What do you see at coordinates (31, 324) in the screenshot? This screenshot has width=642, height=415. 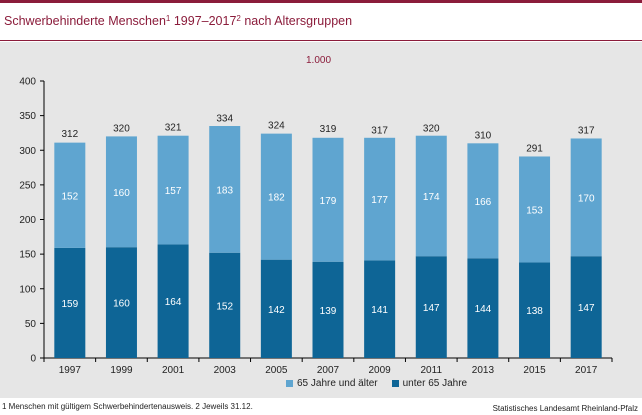 I see `y-tick-label: 50` at bounding box center [31, 324].